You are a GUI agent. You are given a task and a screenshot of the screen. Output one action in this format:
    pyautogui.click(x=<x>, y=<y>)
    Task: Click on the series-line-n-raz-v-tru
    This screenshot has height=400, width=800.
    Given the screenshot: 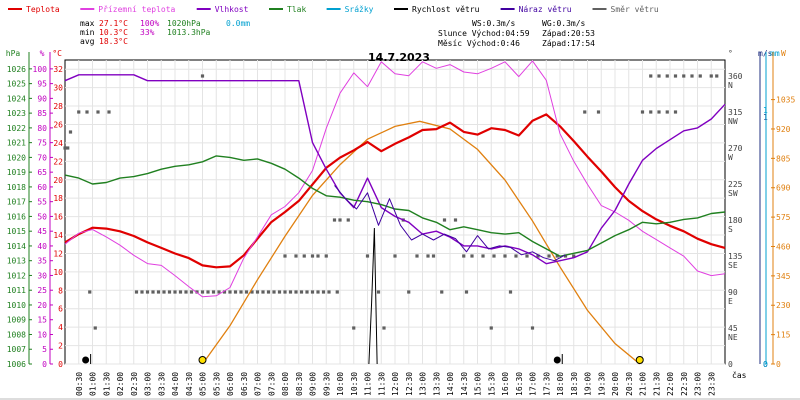 What is the action you would take?
    pyautogui.click(x=450, y=223)
    